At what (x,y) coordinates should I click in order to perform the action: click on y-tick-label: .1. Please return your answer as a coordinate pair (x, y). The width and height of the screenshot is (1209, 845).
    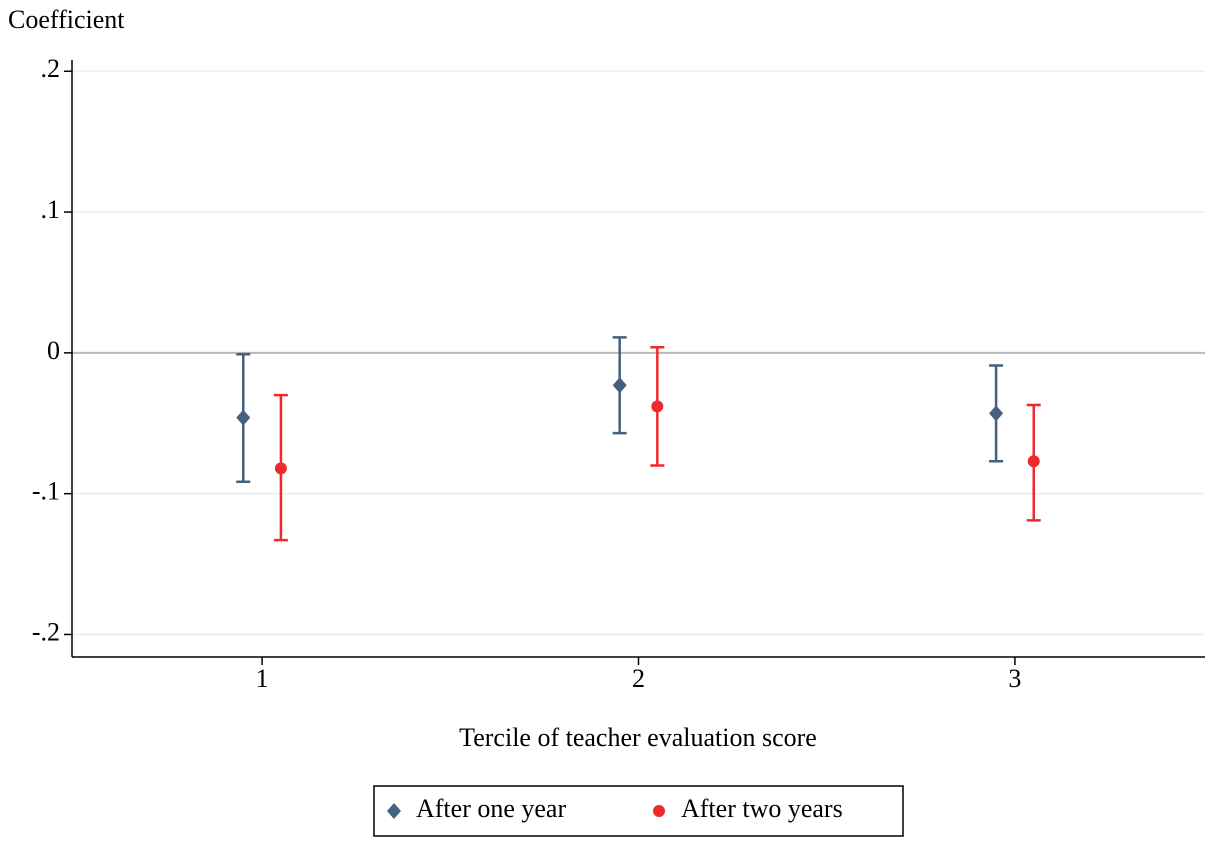
    Looking at the image, I should click on (51, 209).